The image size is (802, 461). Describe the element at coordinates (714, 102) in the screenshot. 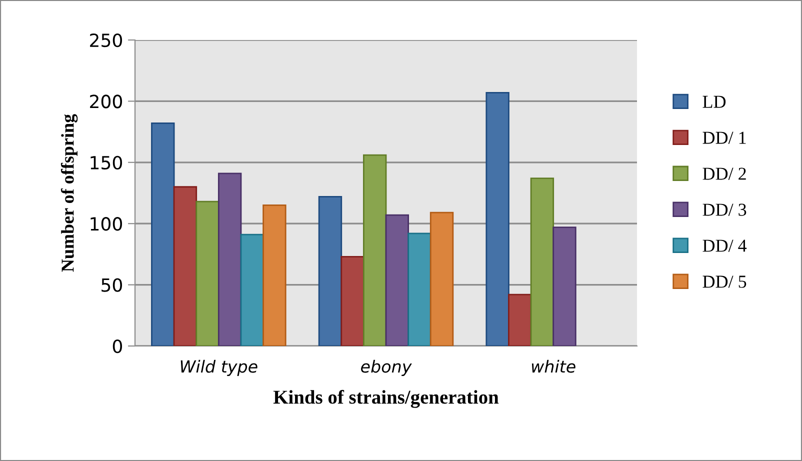

I see `legend-label: LD` at that location.